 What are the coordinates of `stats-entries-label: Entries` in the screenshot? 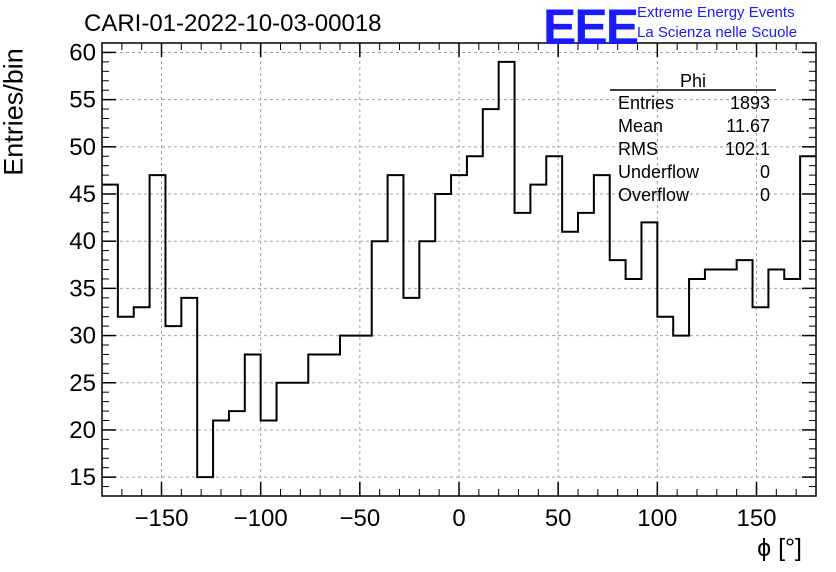 It's located at (646, 103).